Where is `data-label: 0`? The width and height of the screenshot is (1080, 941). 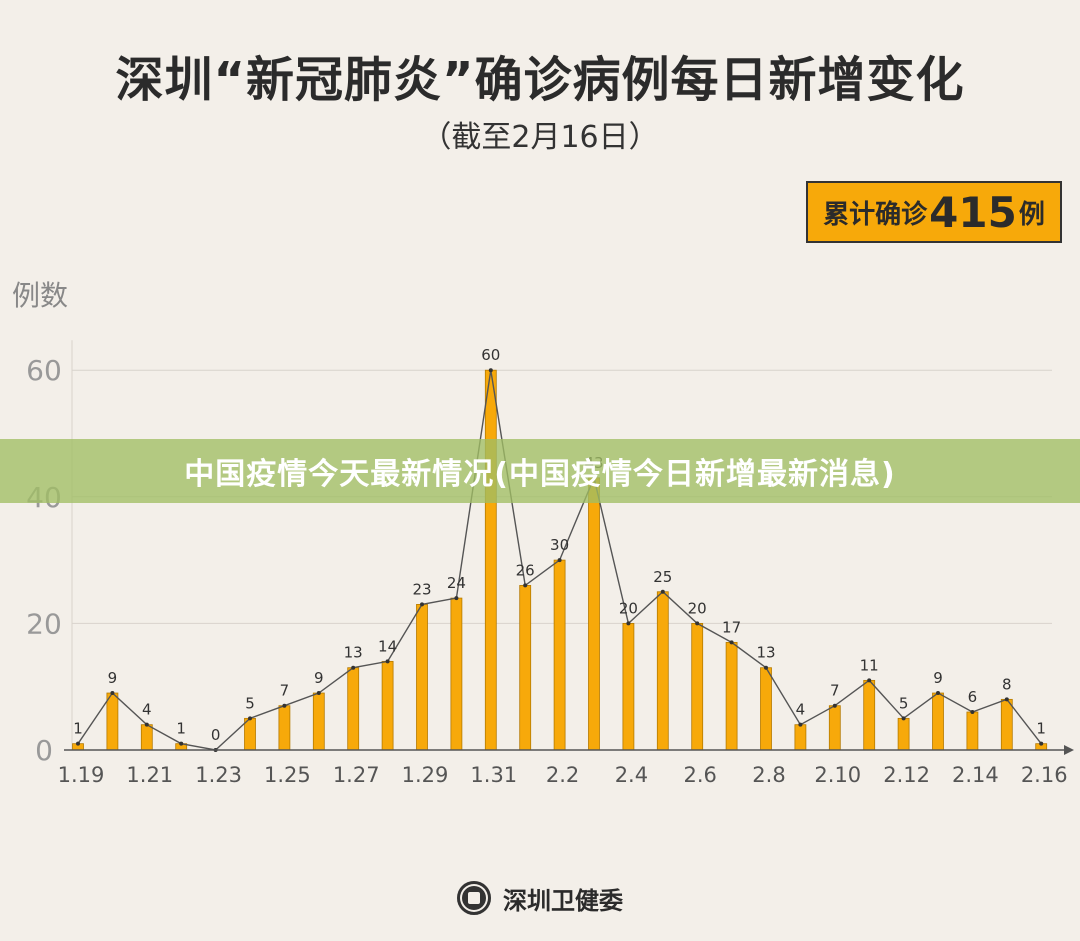 data-label: 0 is located at coordinates (216, 735).